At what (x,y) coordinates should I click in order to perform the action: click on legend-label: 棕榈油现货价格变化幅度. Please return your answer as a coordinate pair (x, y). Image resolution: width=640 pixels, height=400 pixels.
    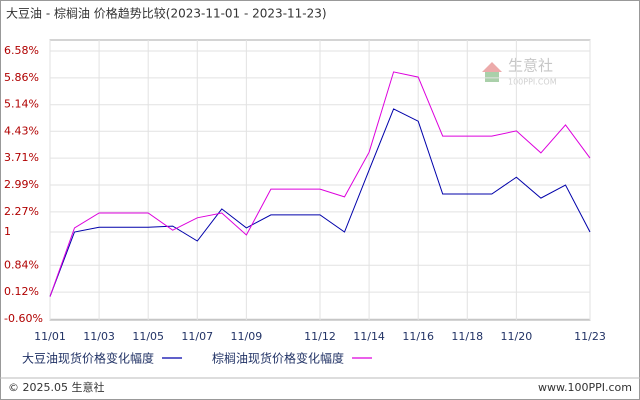
    Looking at the image, I should click on (278, 358).